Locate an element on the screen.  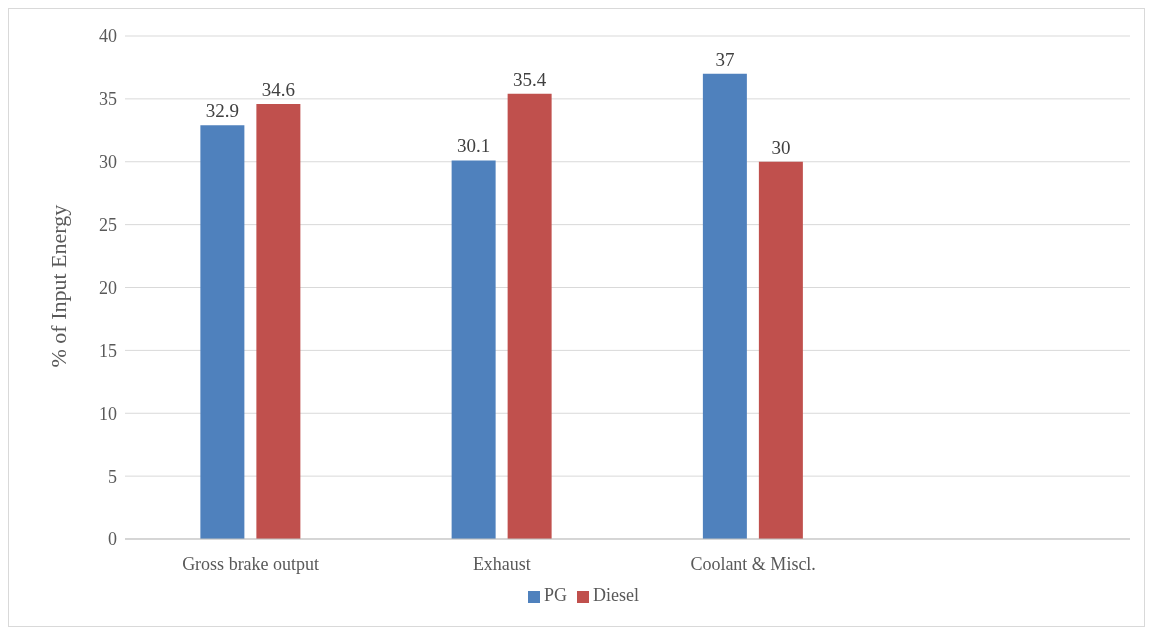
y-tick-label: 20 is located at coordinates (108, 287).